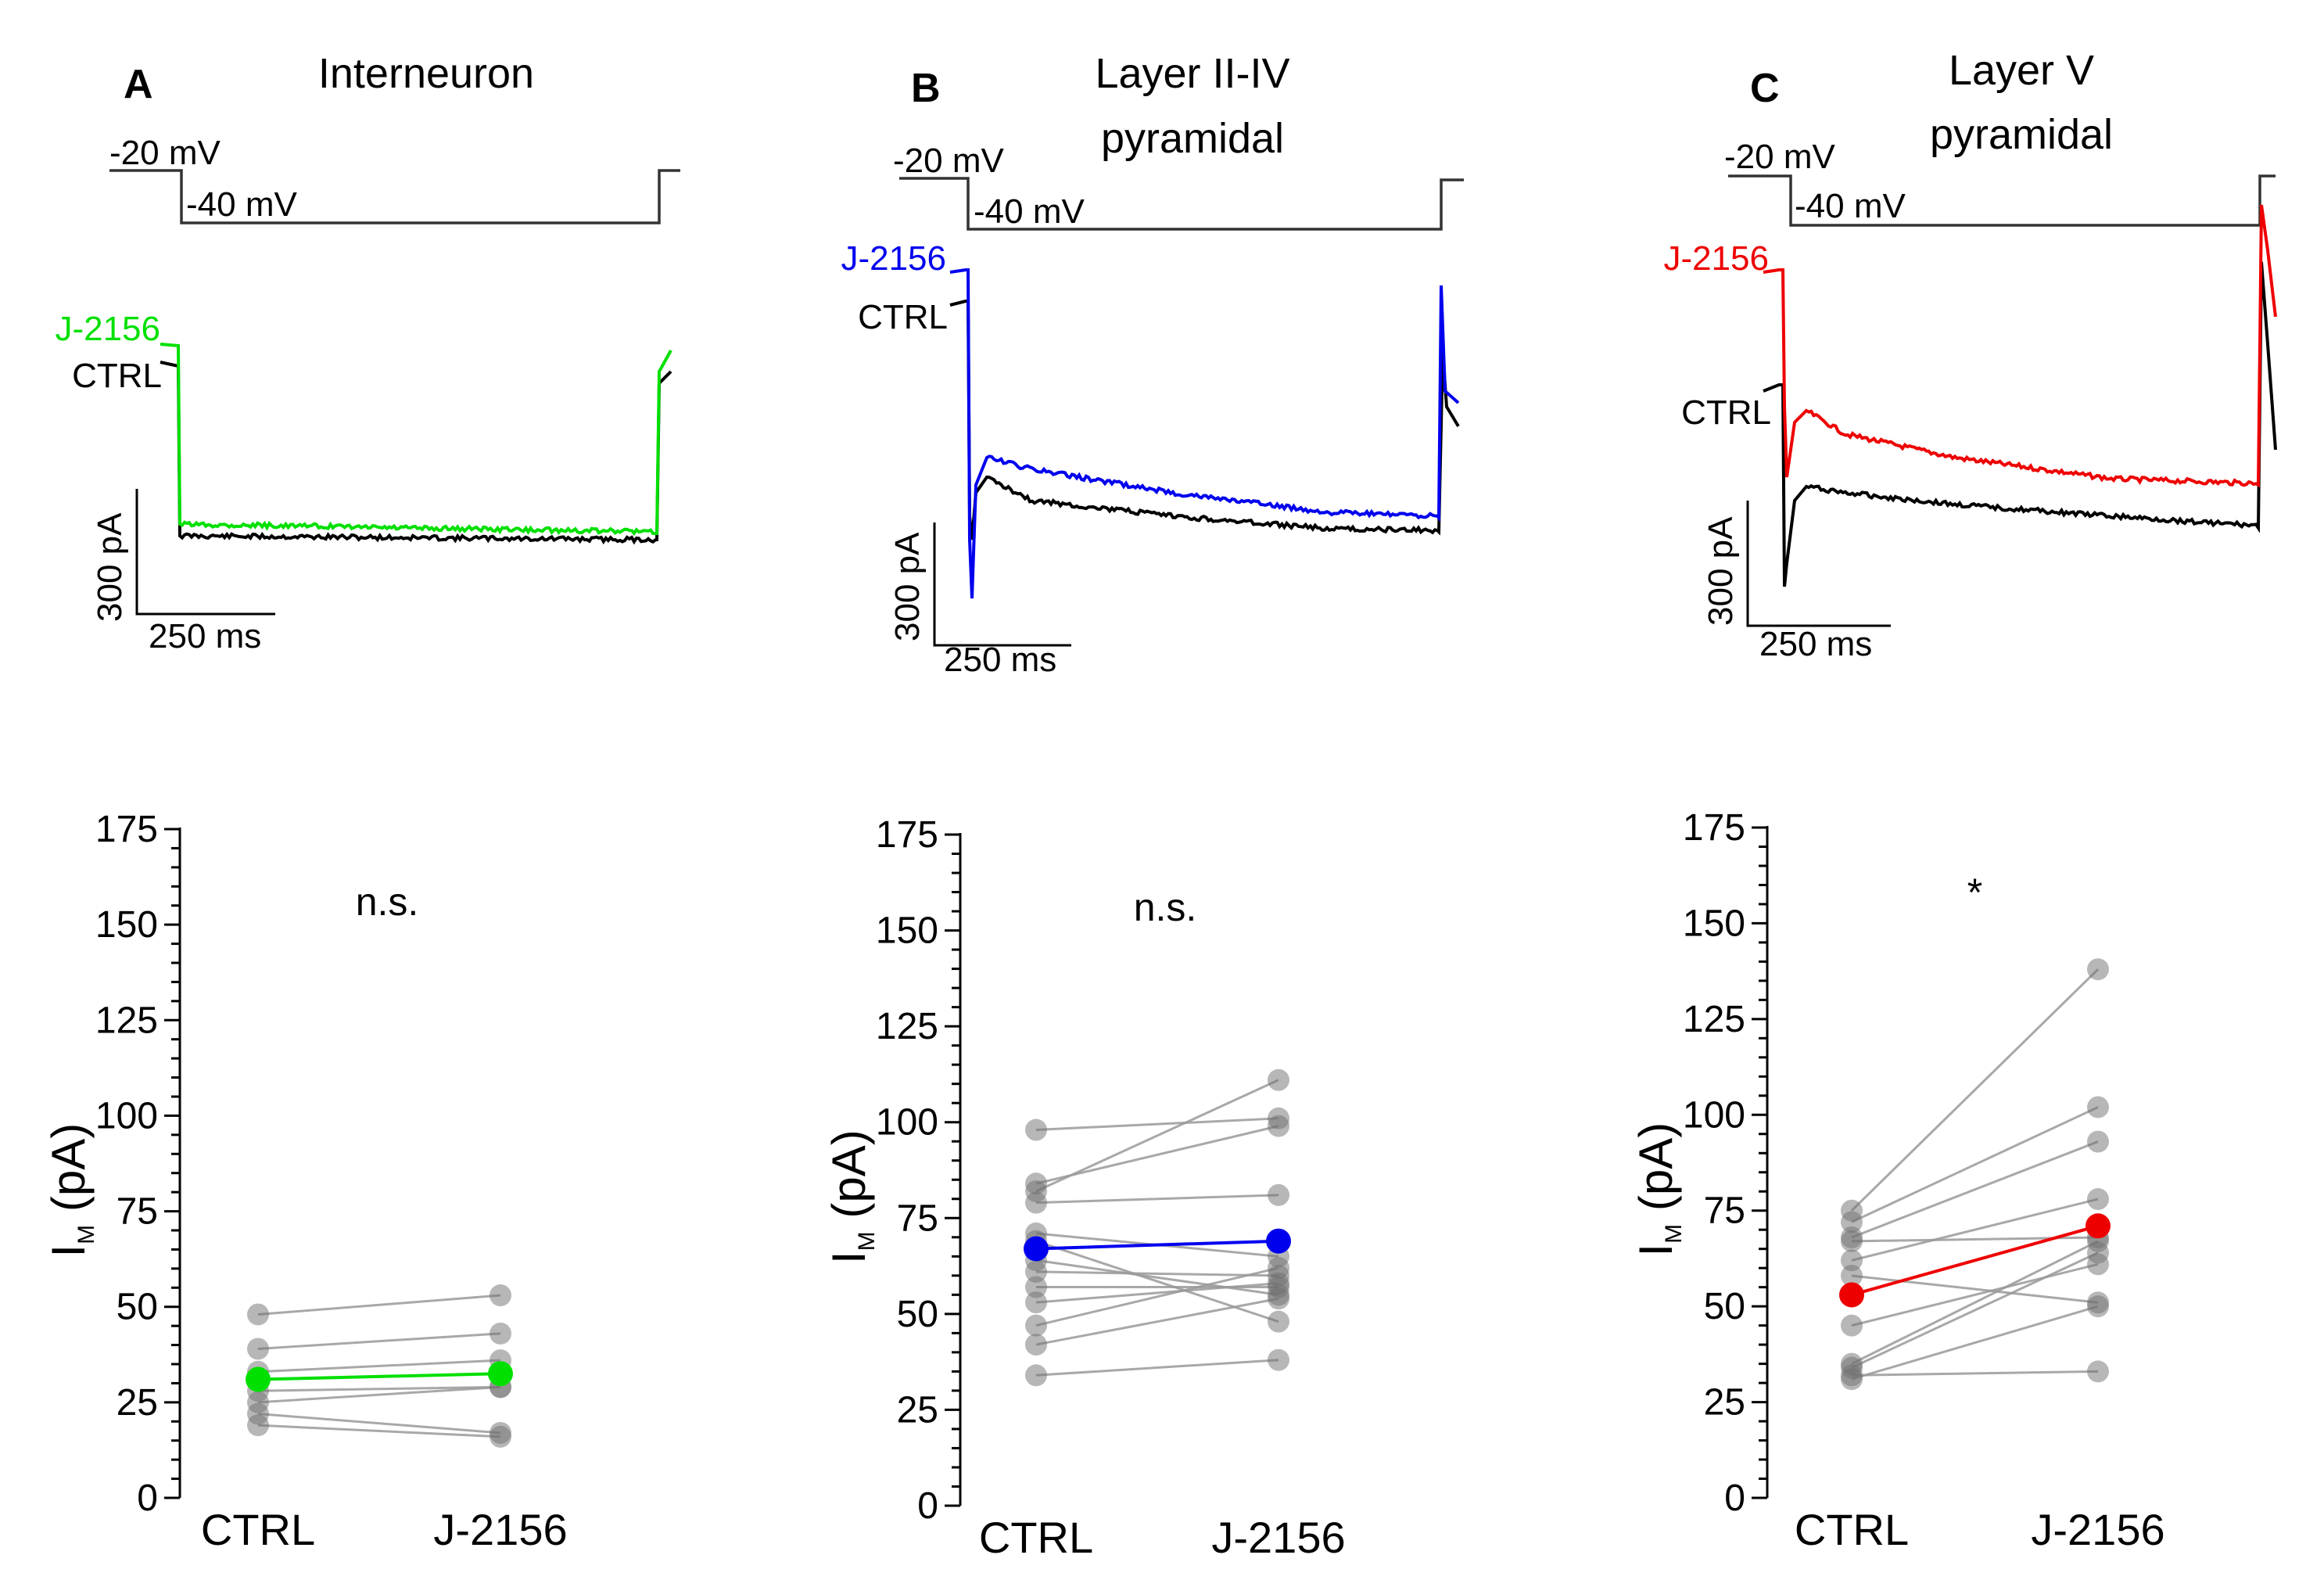 The width and height of the screenshot is (2324, 1580). Describe the element at coordinates (907, 835) in the screenshot. I see `chart-b-ytick-label: 175` at that location.